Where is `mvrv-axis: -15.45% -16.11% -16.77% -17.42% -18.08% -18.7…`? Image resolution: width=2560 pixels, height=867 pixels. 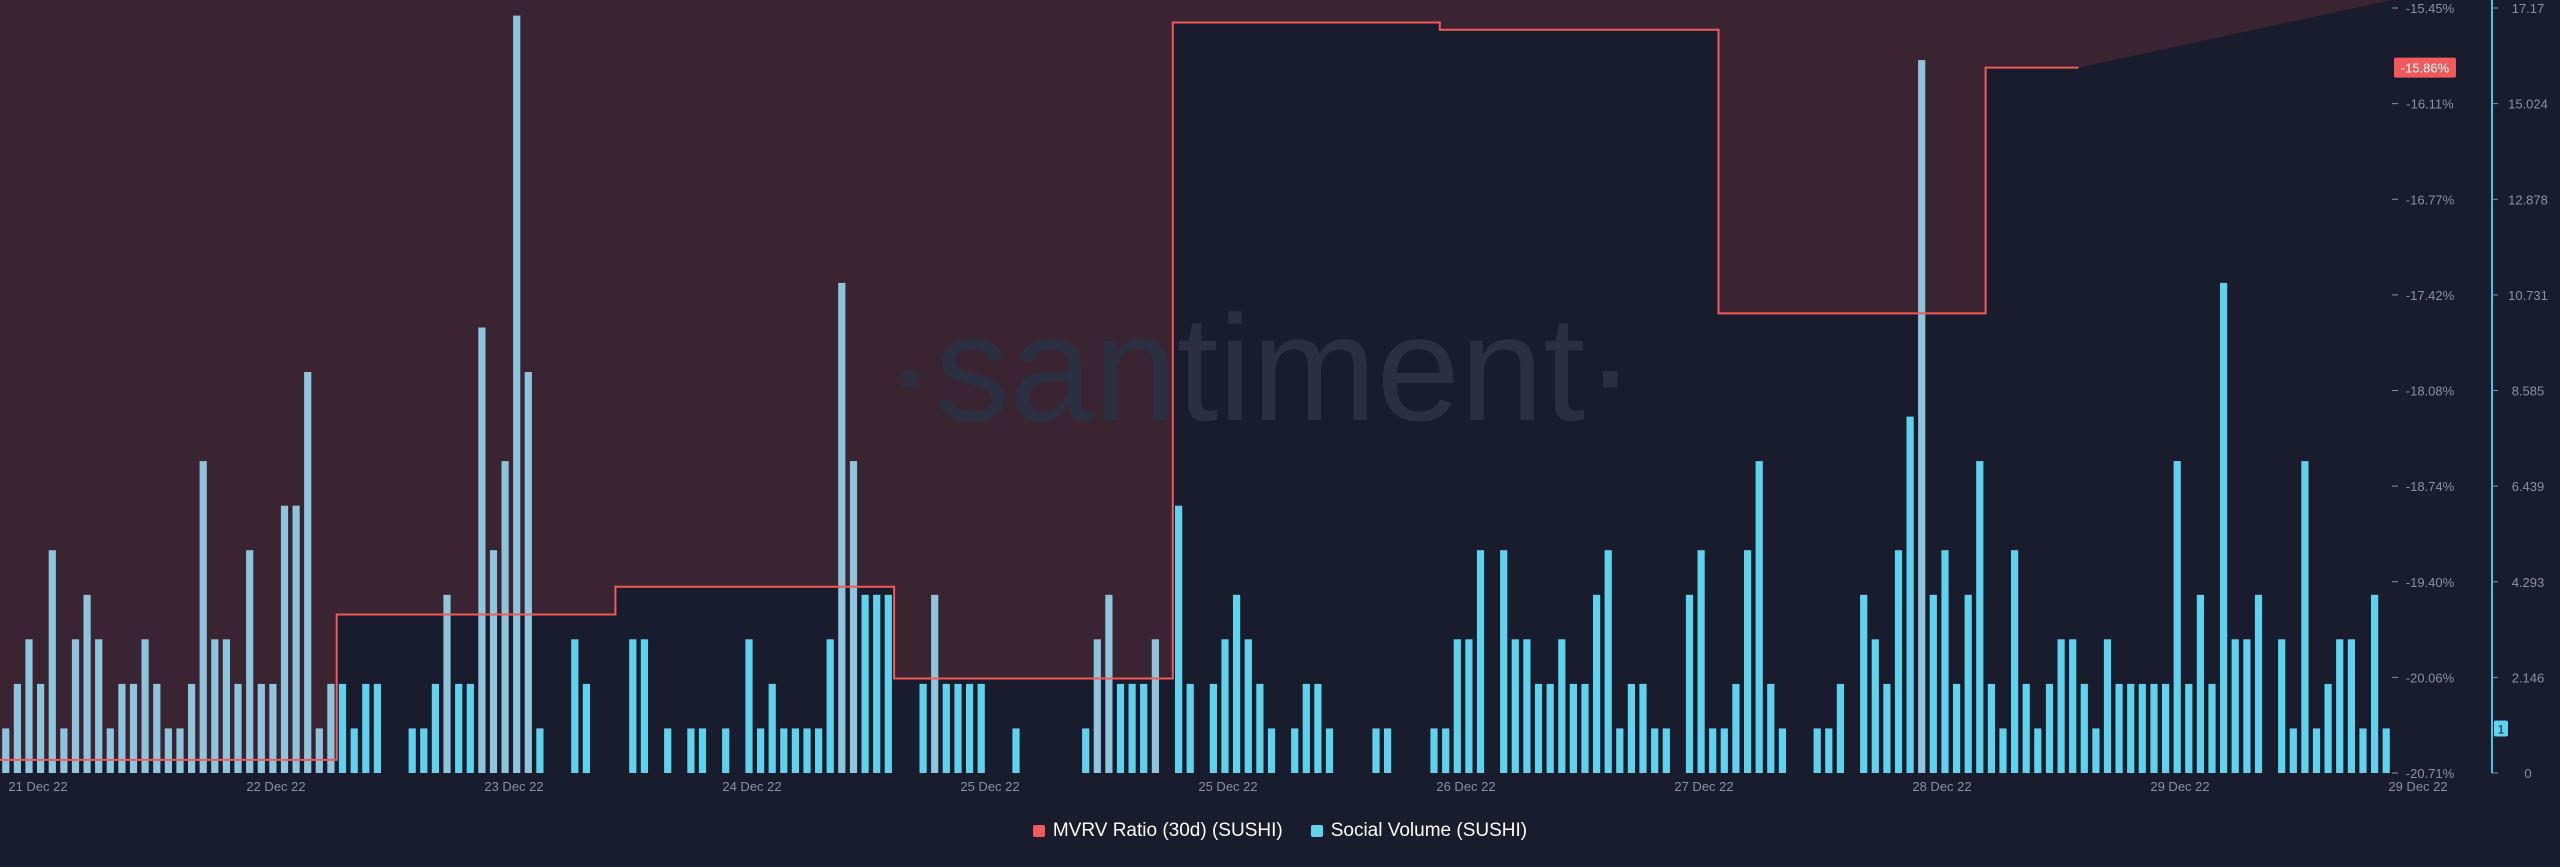 mvrv-axis: -15.45% -16.11% -16.77% -17.42% -18.08% -18.7… is located at coordinates (2424, 391).